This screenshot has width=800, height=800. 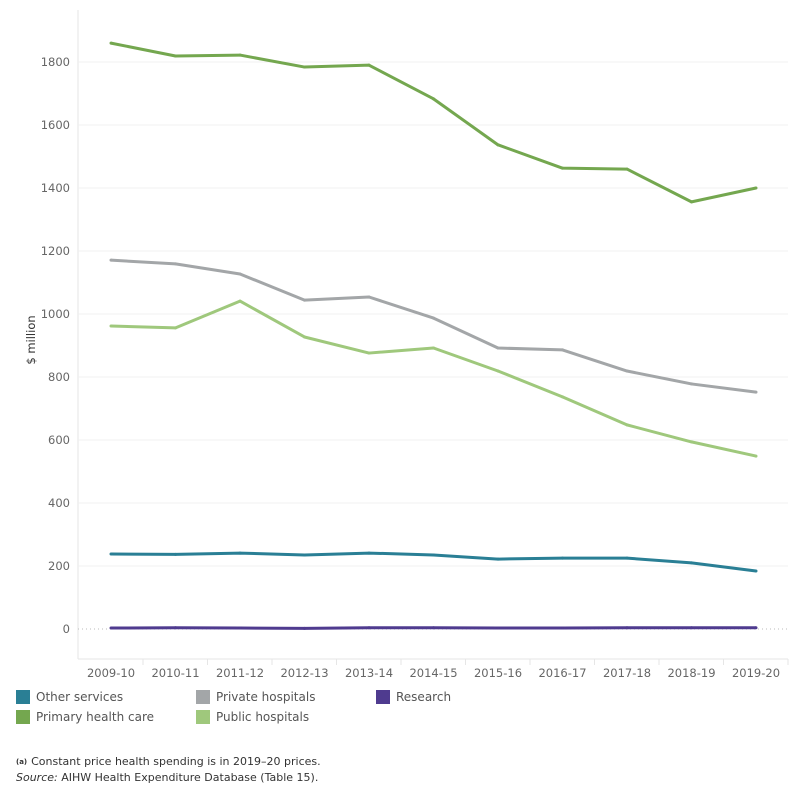 What do you see at coordinates (31, 339) in the screenshot?
I see `y-axis-label: $ million` at bounding box center [31, 339].